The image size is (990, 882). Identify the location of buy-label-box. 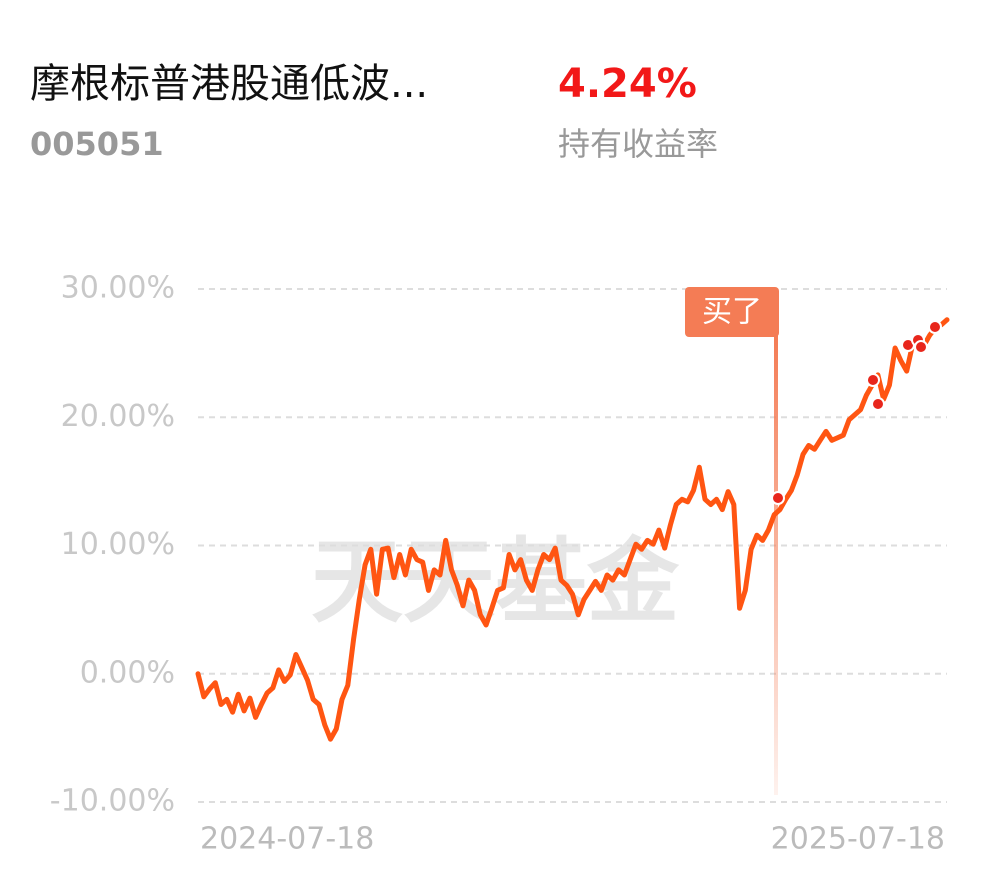
(732, 312).